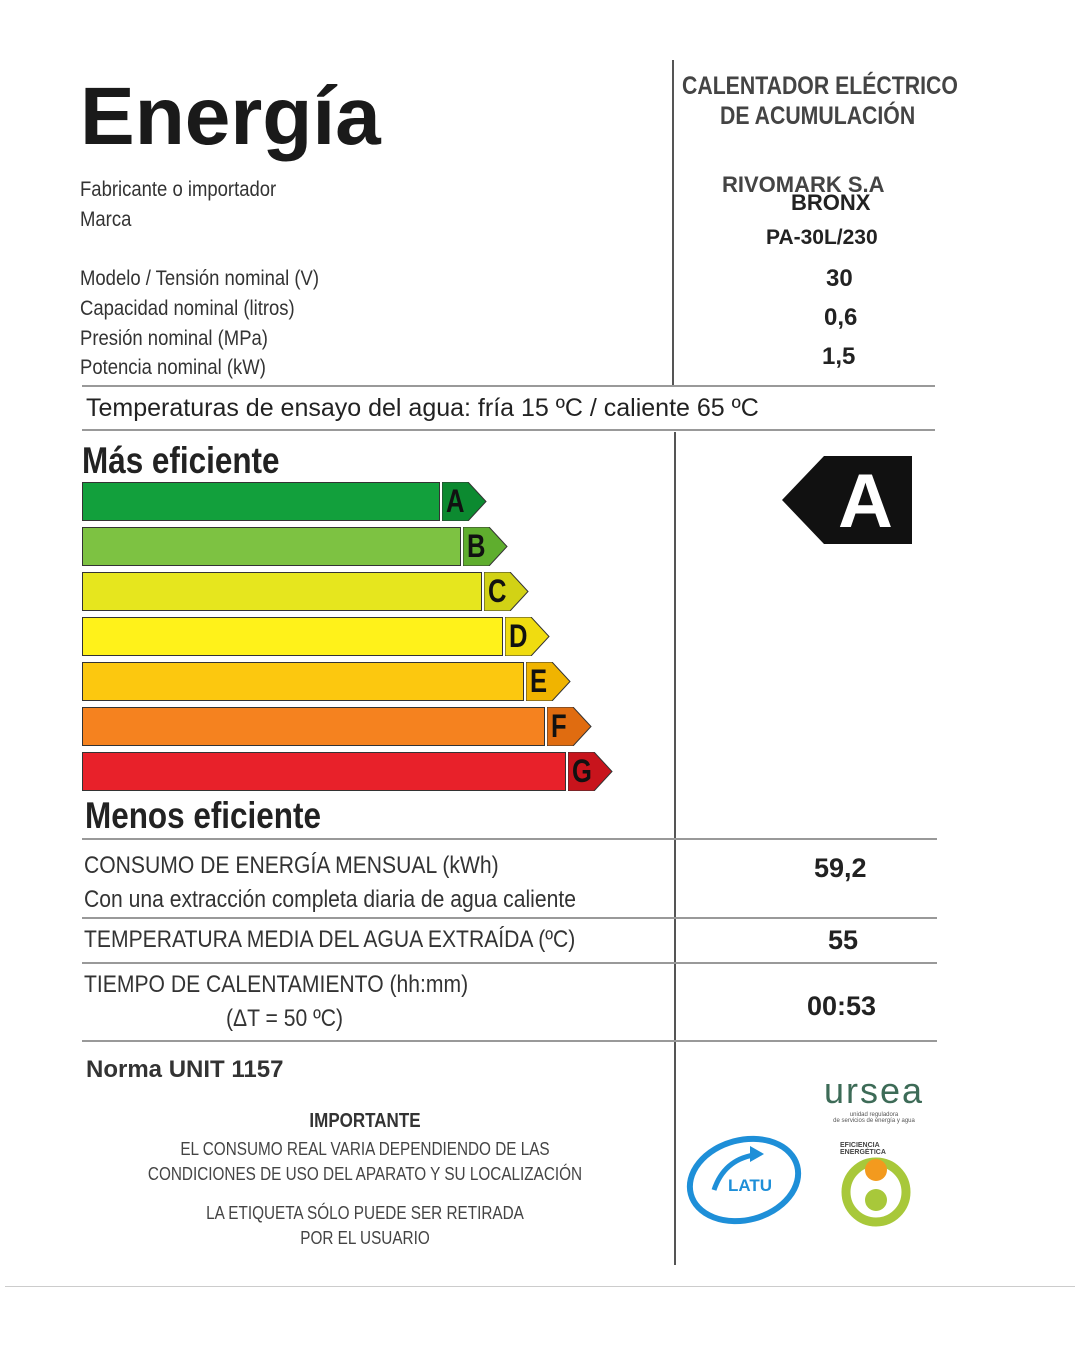 The image size is (1080, 1350). I want to click on product-type-line1: CALENTADOR ELÉCTRICO, so click(820, 86).